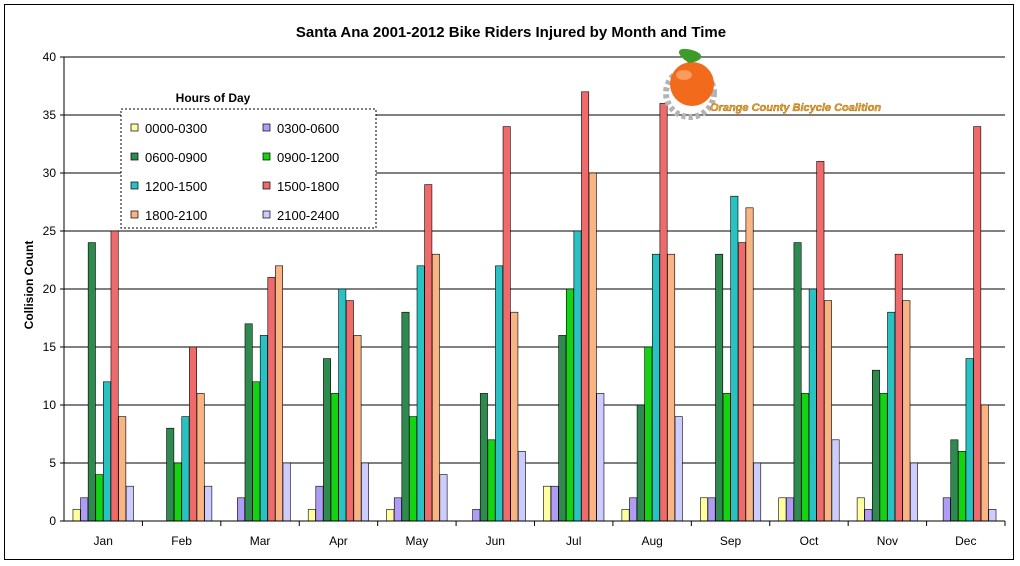 The height and width of the screenshot is (566, 1020). What do you see at coordinates (984, 463) in the screenshot?
I see `bar-1800-2100-Dec` at bounding box center [984, 463].